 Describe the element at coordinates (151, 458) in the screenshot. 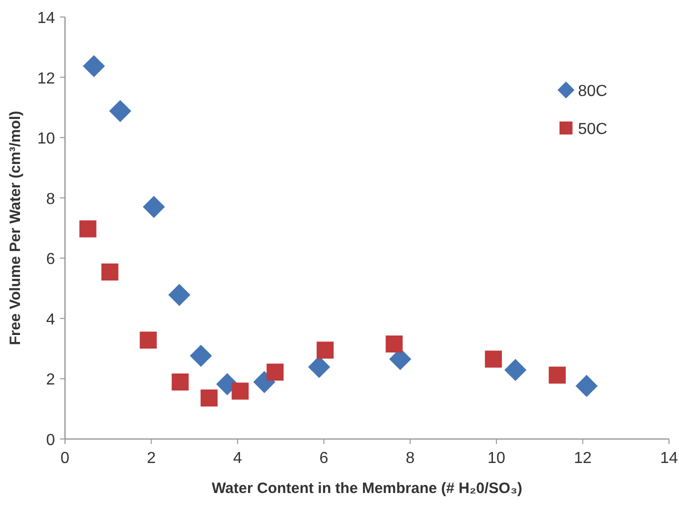

I see `x-tick-label: 2` at that location.